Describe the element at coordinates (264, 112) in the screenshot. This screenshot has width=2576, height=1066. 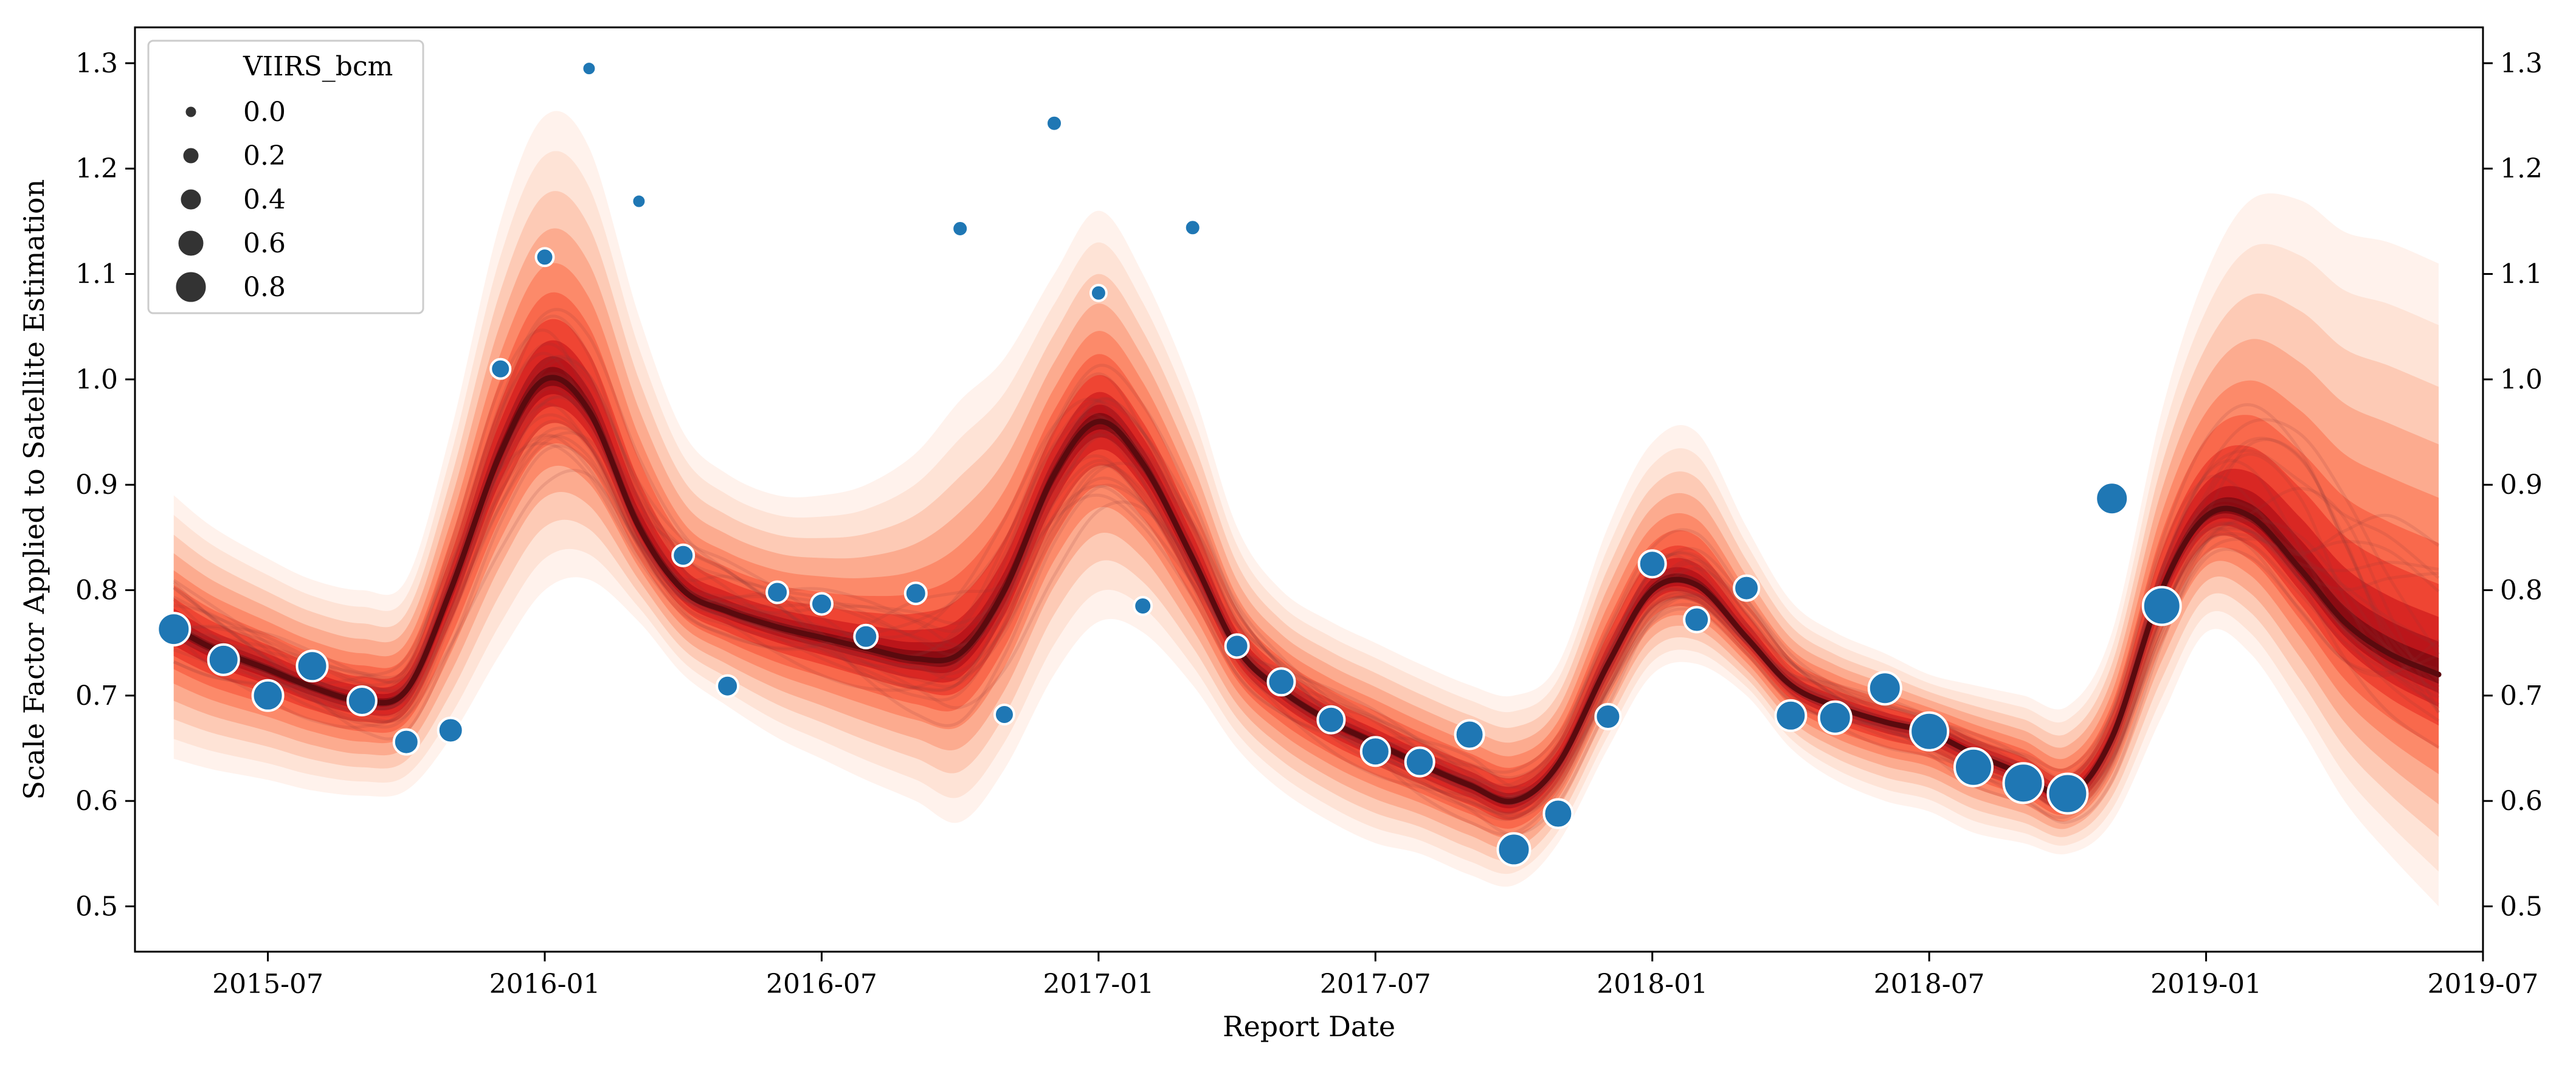
I see `legend-label-0: 0.0` at that location.